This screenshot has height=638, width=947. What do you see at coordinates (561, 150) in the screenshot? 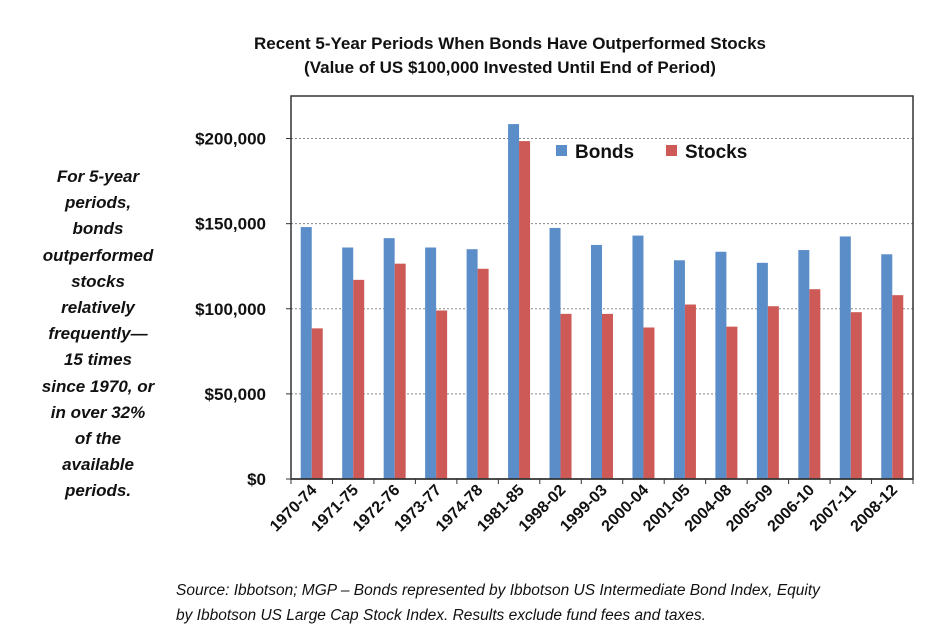
I see `legend-swatch-bonds` at bounding box center [561, 150].